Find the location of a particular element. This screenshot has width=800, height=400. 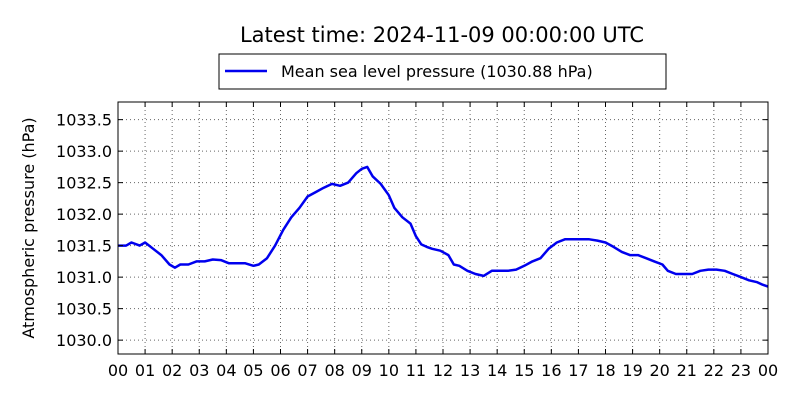

x-tick-label: 02 is located at coordinates (172, 370).